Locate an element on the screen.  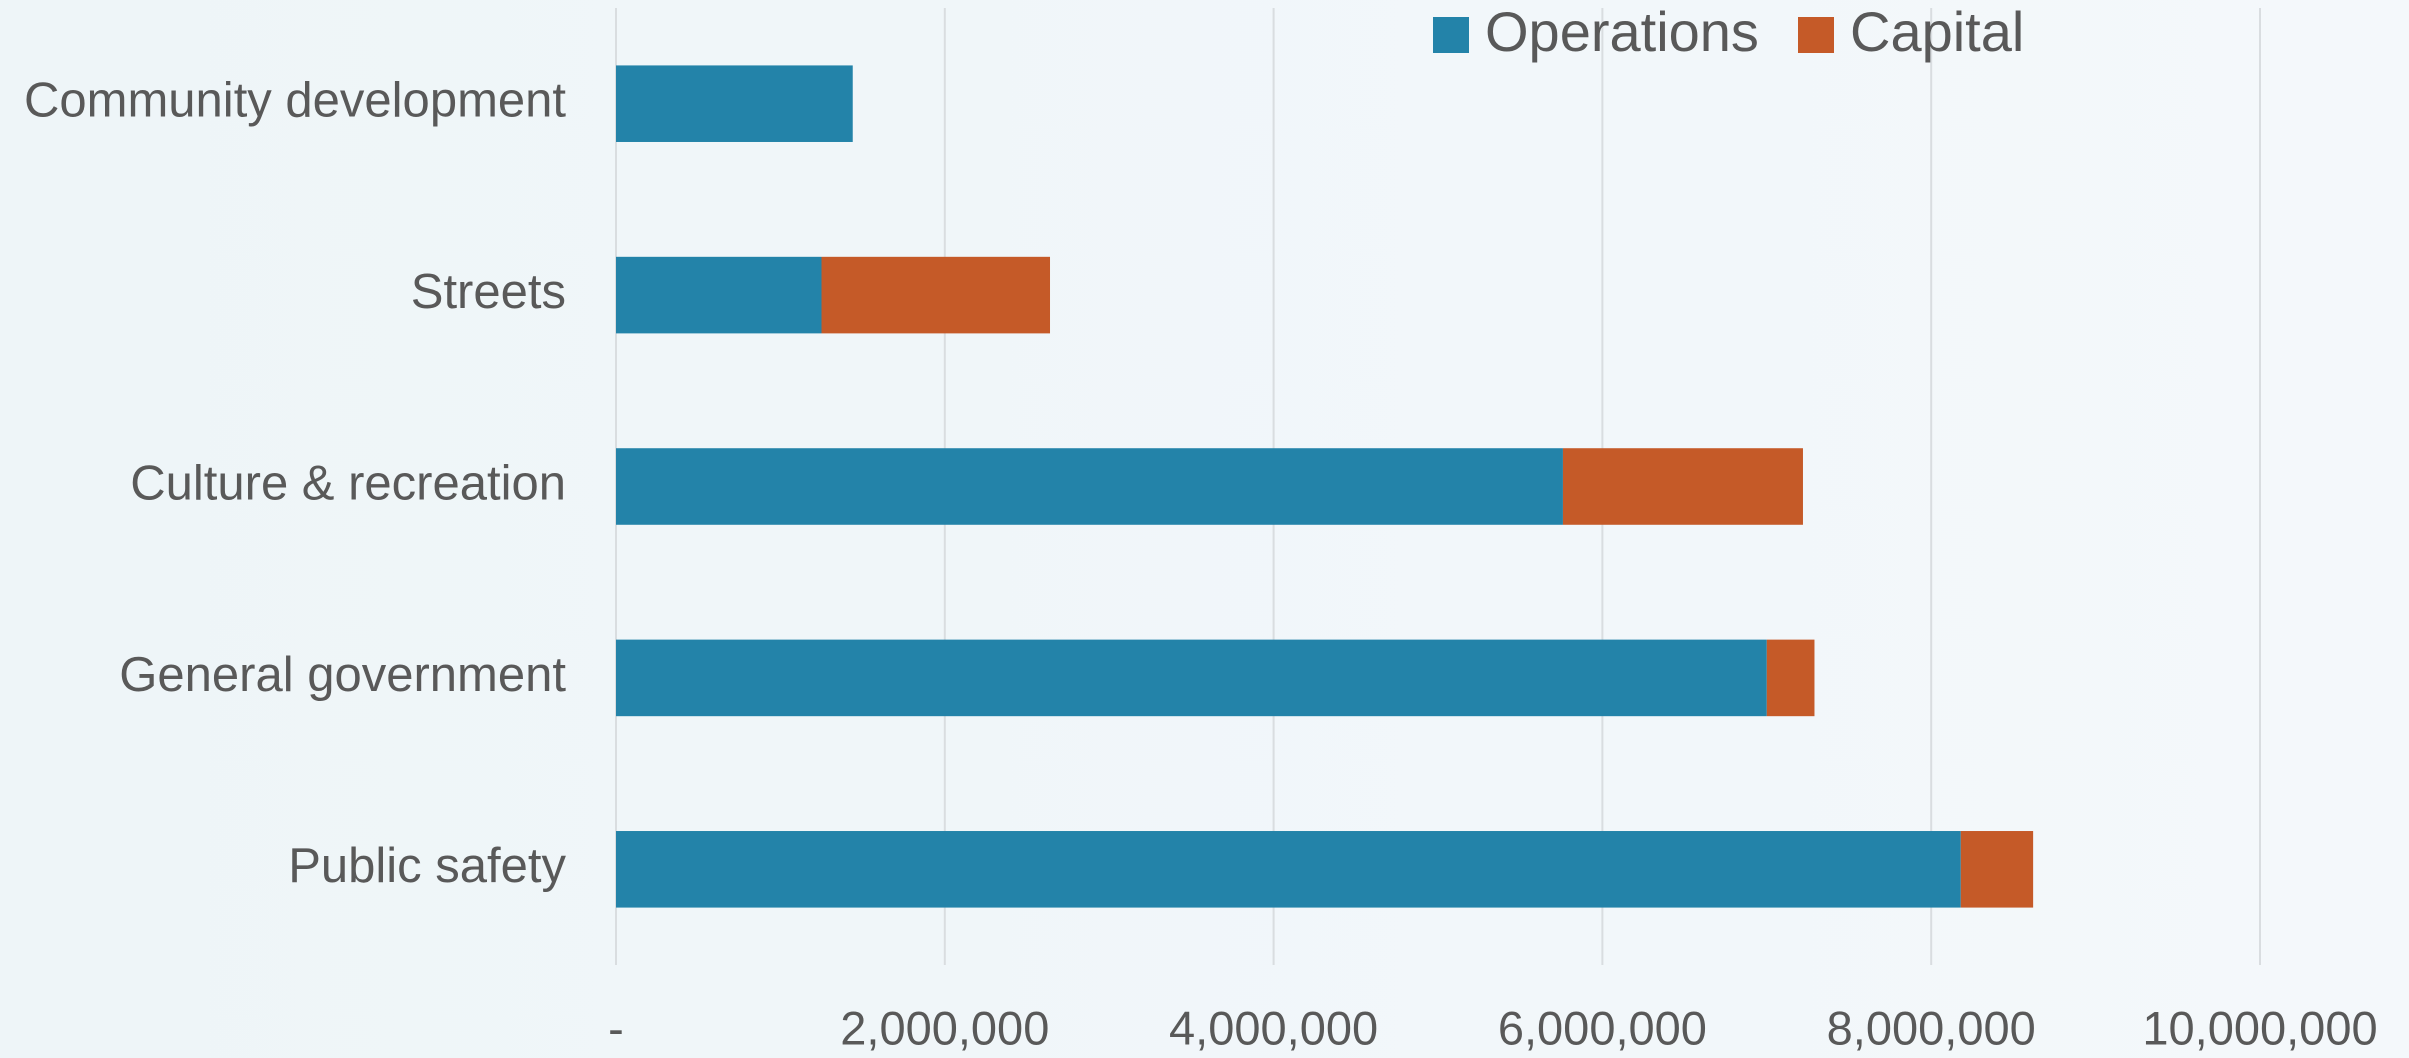
y-tick-label: Public safety is located at coordinates (427, 866).